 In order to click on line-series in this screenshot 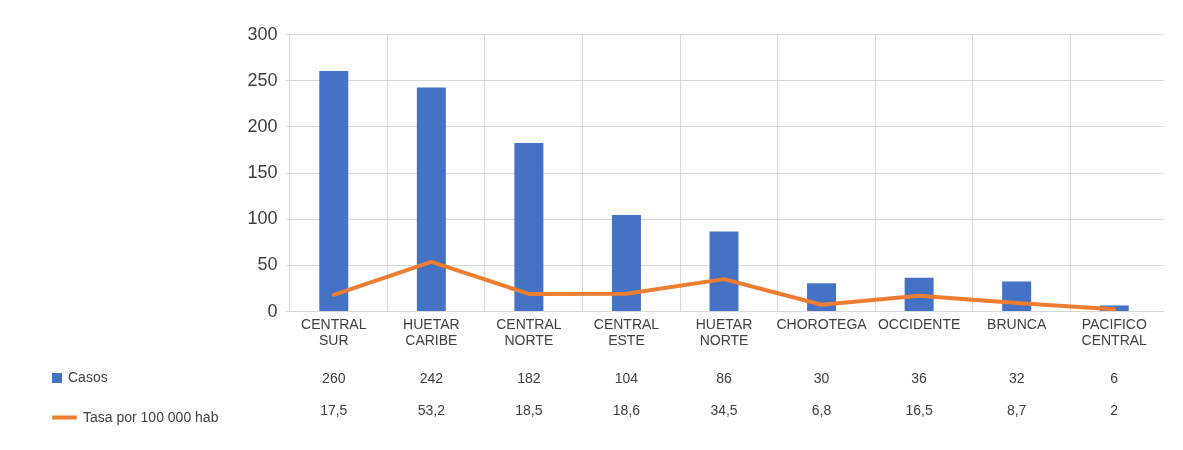, I will do `click(724, 285)`.